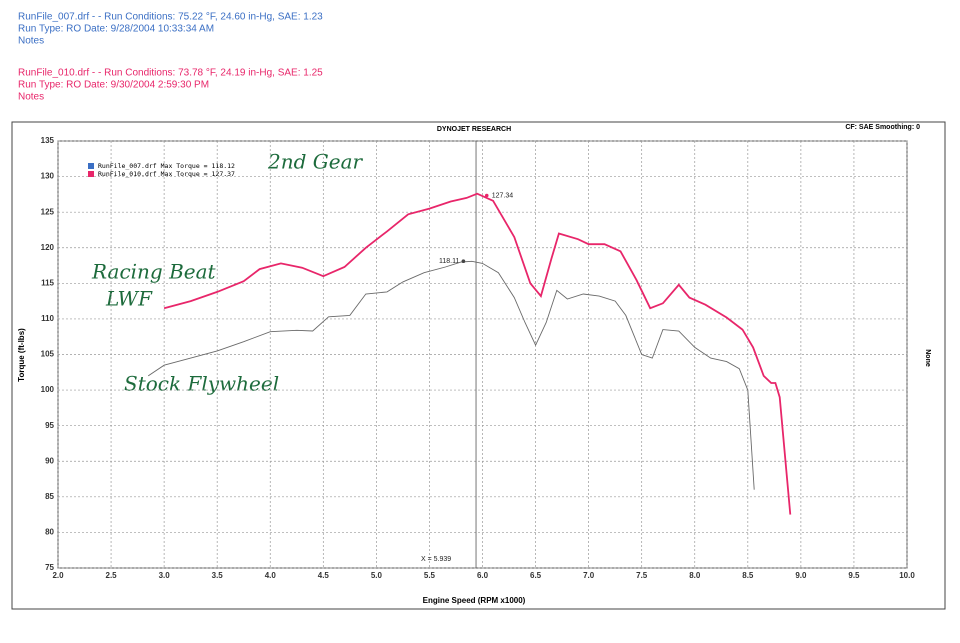 The image size is (960, 643). I want to click on x-tick-label: 5.0, so click(377, 575).